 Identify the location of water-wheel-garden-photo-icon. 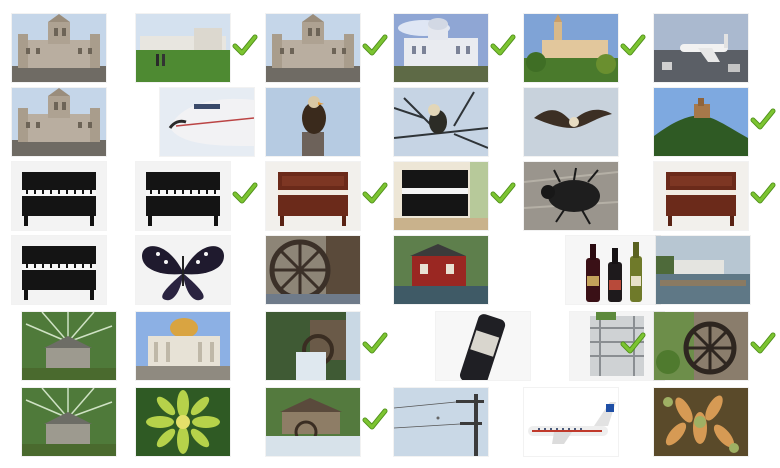
(701, 346).